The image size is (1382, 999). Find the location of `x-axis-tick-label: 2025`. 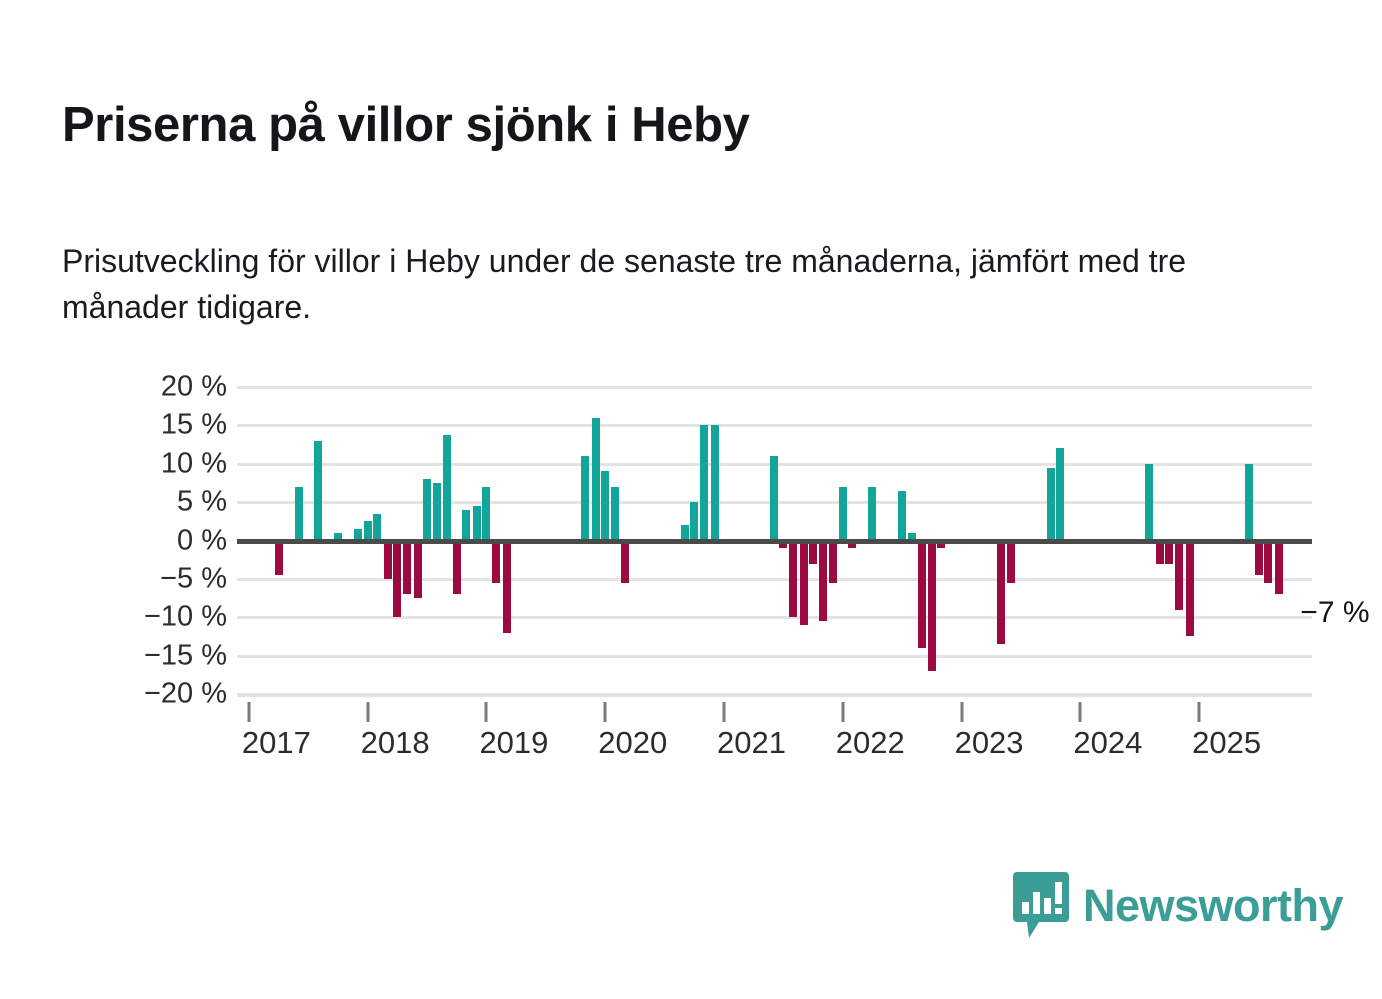

x-axis-tick-label: 2025 is located at coordinates (1227, 742).